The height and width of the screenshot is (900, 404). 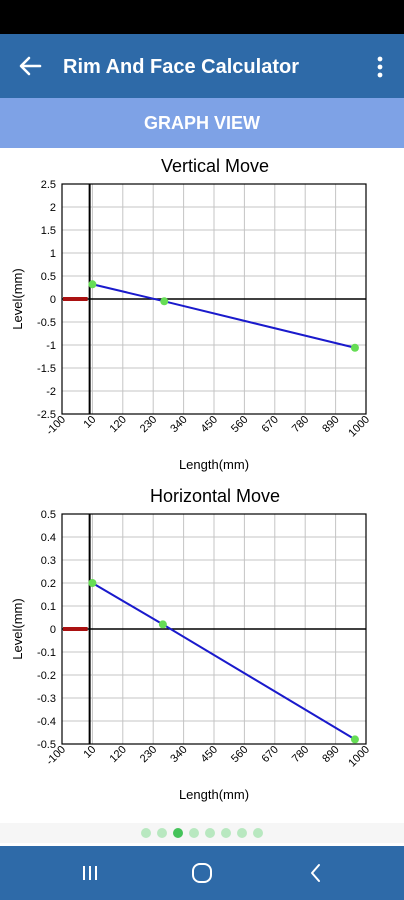 What do you see at coordinates (51, 346) in the screenshot?
I see `y-tick-label: -1` at bounding box center [51, 346].